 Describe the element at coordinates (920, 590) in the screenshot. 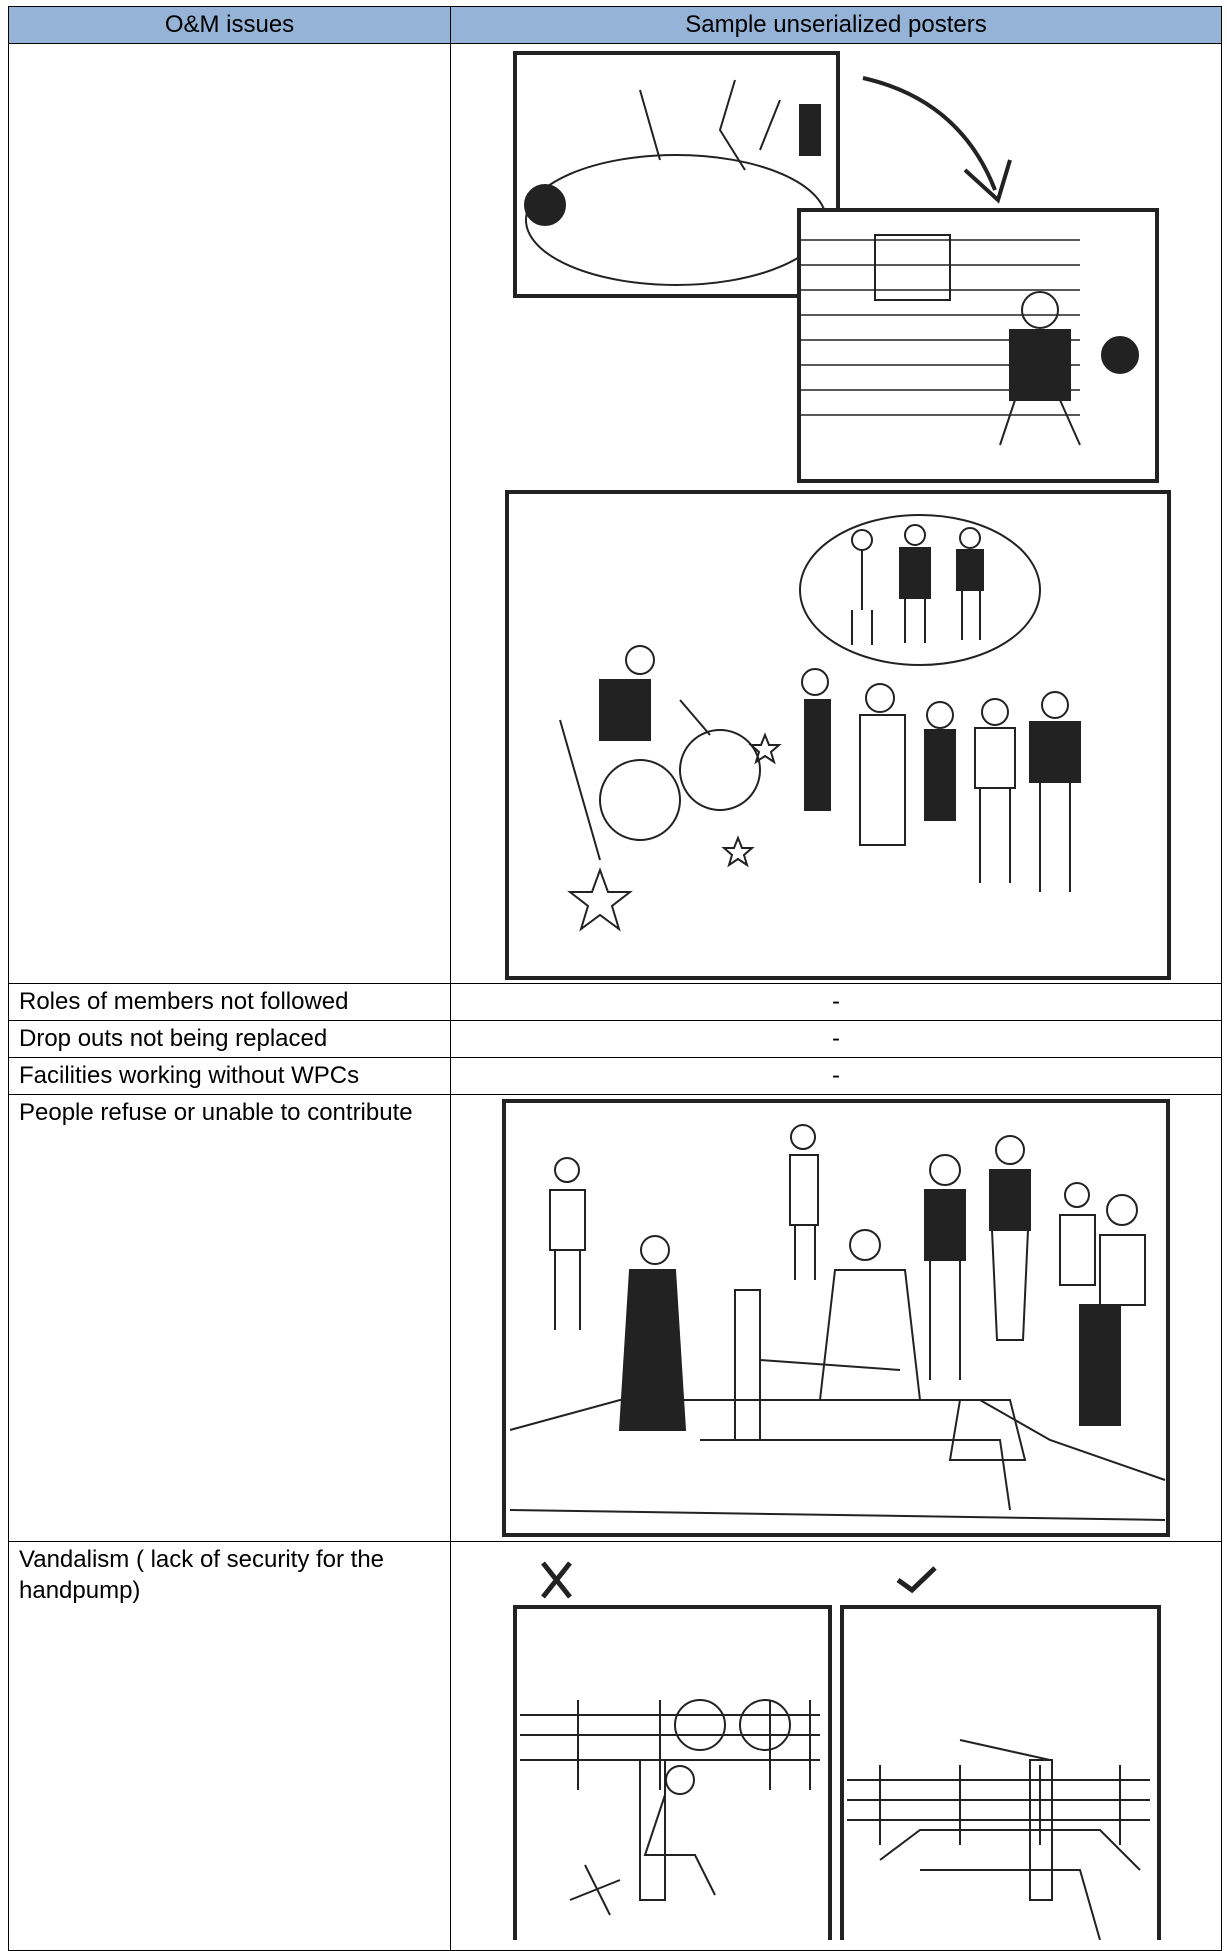

I see `thought-bubble` at that location.